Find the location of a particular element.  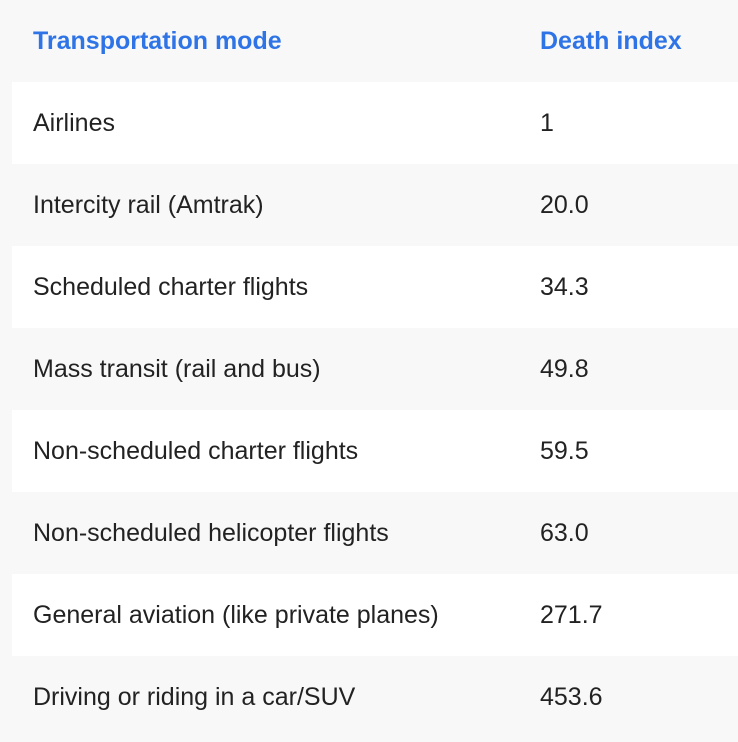

cell-mode: Intercity rail (Amtrak) is located at coordinates (148, 204).